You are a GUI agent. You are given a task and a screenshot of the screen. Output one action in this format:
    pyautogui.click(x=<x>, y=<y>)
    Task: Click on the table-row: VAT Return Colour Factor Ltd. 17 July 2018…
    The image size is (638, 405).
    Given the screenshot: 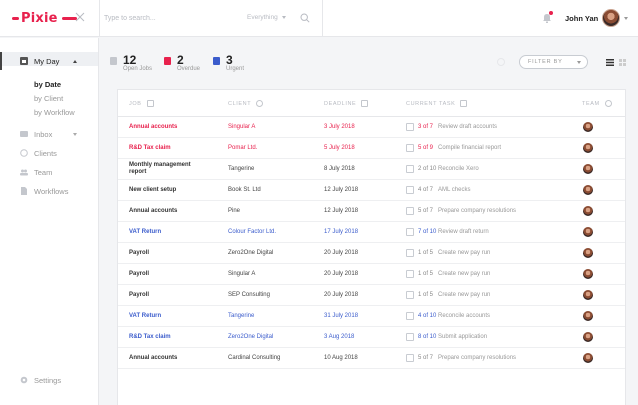 What is the action you would take?
    pyautogui.click(x=371, y=232)
    